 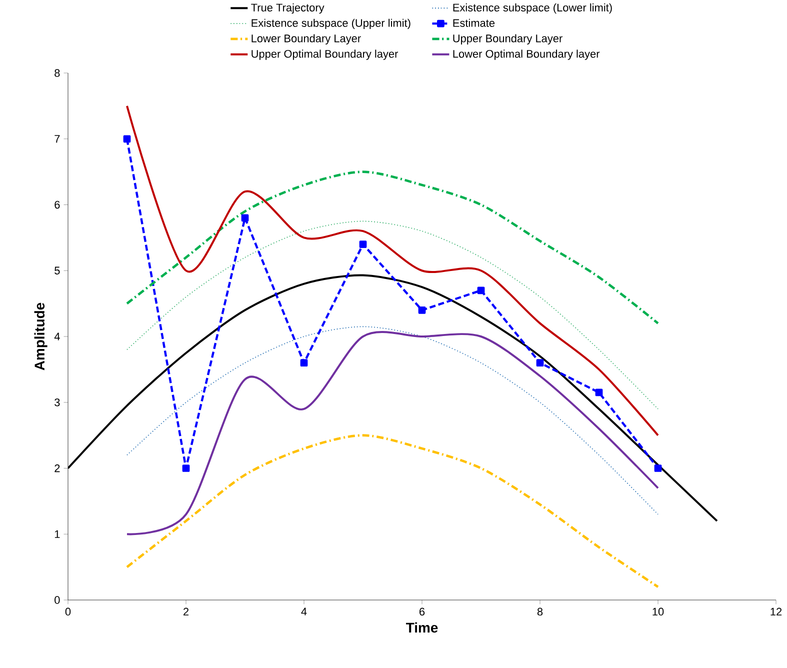 I want to click on y-tick-label: 3, so click(x=57, y=402).